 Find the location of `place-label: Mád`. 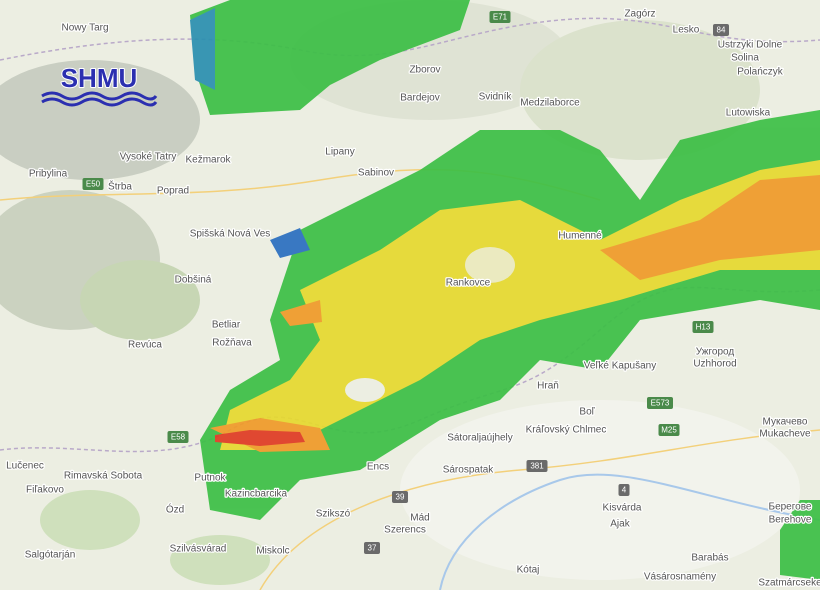

place-label: Mád is located at coordinates (419, 518).